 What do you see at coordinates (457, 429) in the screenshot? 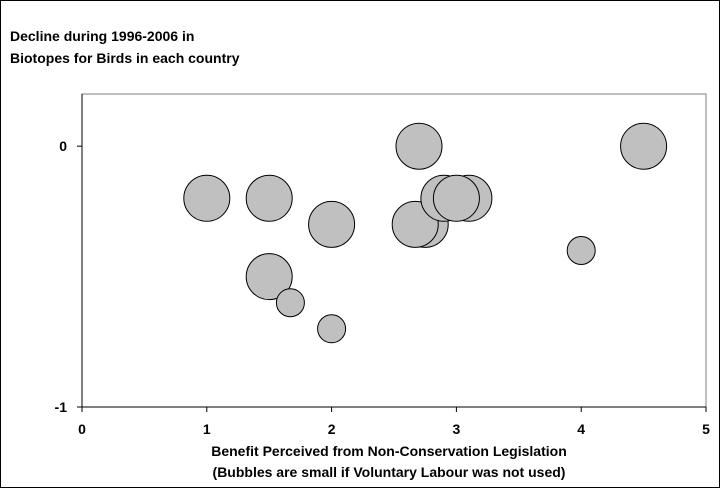
I see `x-tick-label-3: 3` at bounding box center [457, 429].